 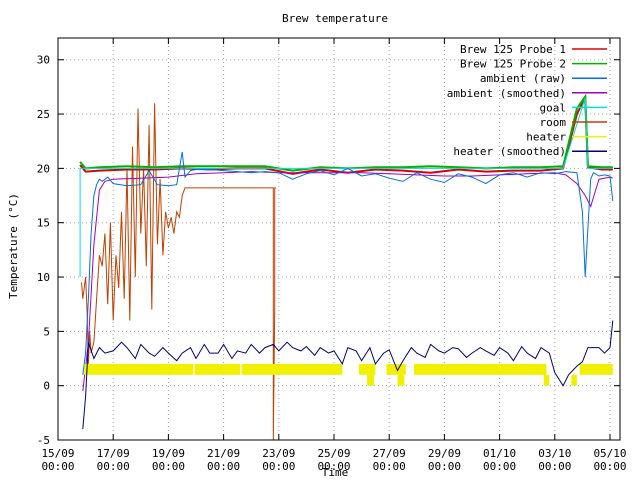 I want to click on y-tick-label: 20, so click(x=43, y=168).